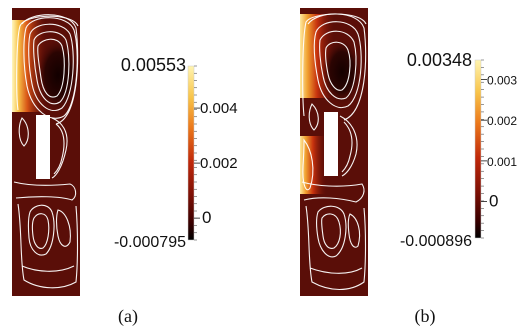 The width and height of the screenshot is (527, 328). Describe the element at coordinates (425, 316) in the screenshot. I see `panel-b-label: (b)` at that location.